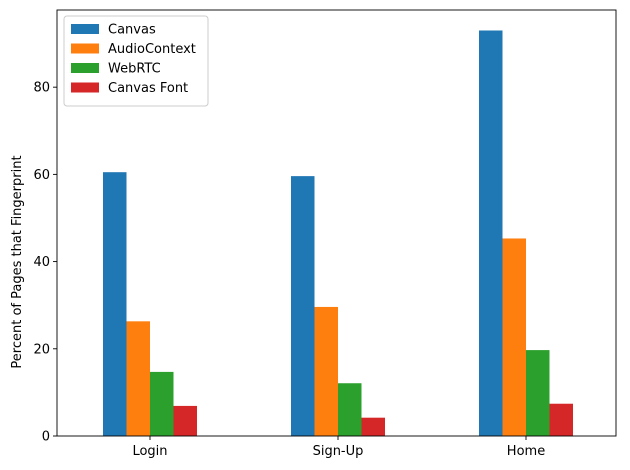 Image resolution: width=630 pixels, height=470 pixels. I want to click on legend-label: AudioContext, so click(152, 49).